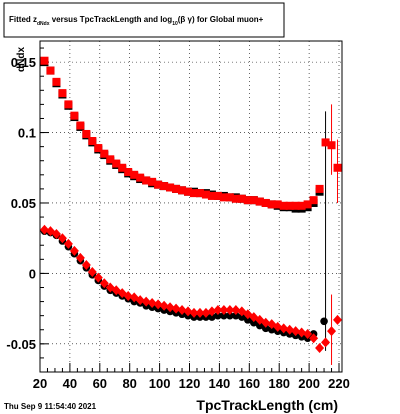 The image size is (400, 414). I want to click on y-tick-label: 0.1, so click(27, 133).